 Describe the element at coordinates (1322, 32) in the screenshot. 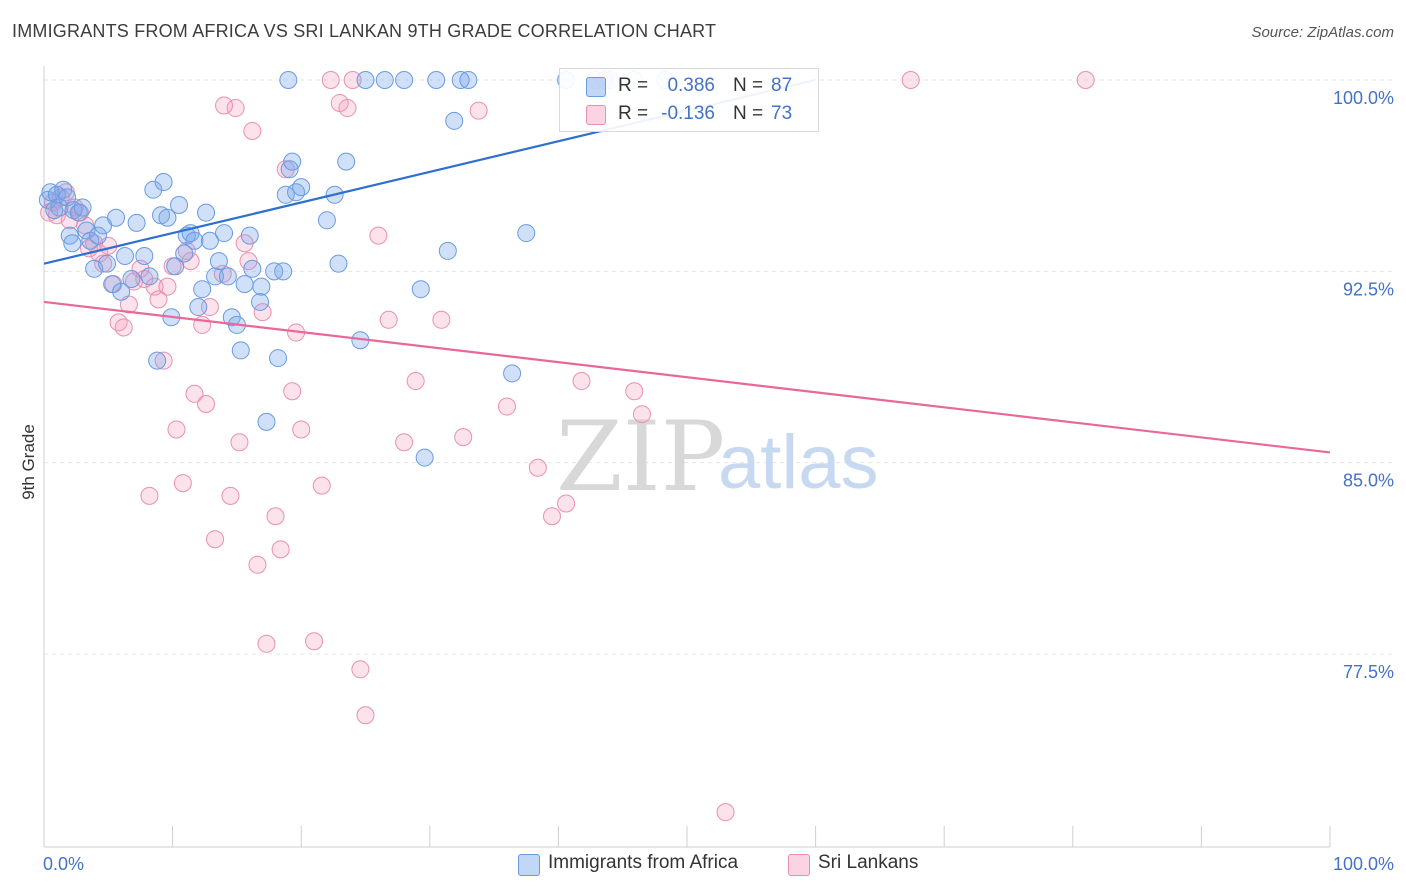

I see `source-label: Source: ZipAtlas.com` at that location.